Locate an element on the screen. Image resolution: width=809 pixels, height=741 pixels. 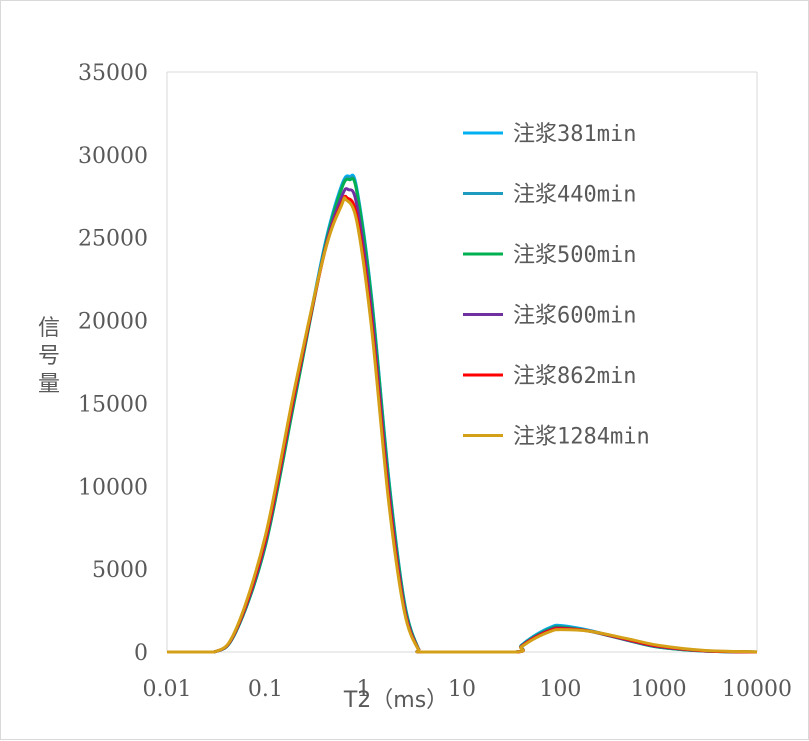
y-tick-label: 5000 is located at coordinates (120, 570).